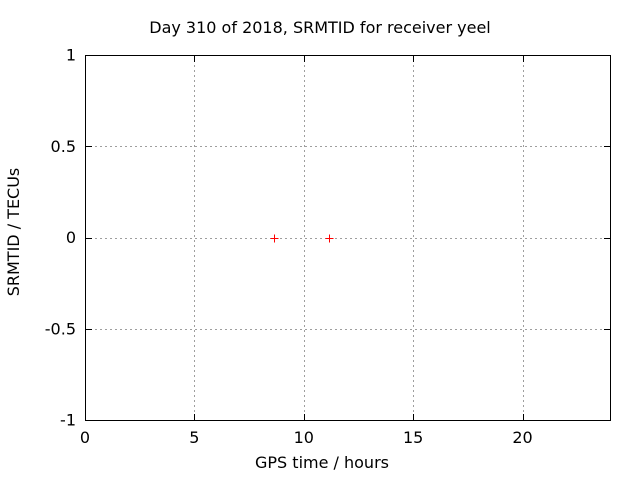 The height and width of the screenshot is (484, 640). Describe the element at coordinates (85, 437) in the screenshot. I see `x-tick-label: 0` at that location.